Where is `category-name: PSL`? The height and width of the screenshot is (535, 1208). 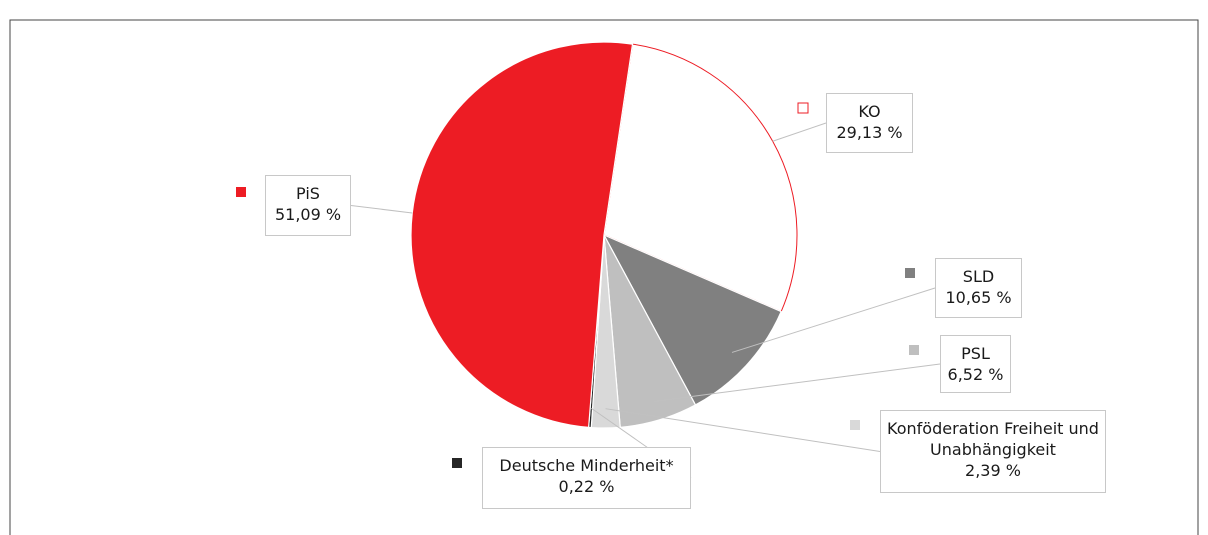 category-name: PSL is located at coordinates (975, 353).